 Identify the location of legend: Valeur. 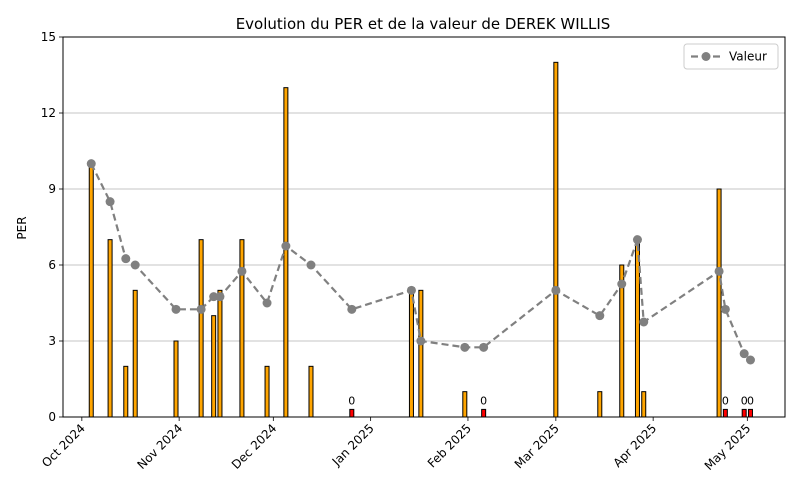
(731, 56).